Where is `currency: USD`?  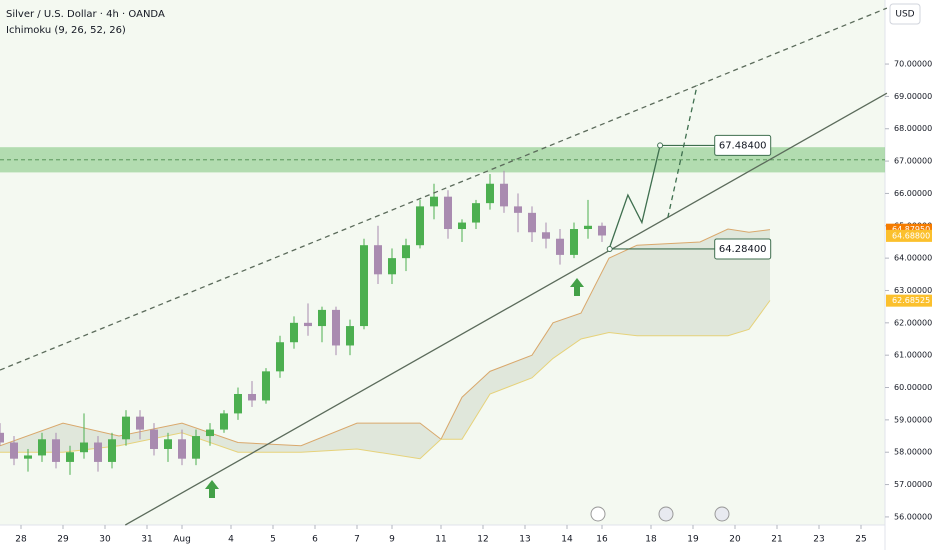 currency: USD is located at coordinates (904, 15).